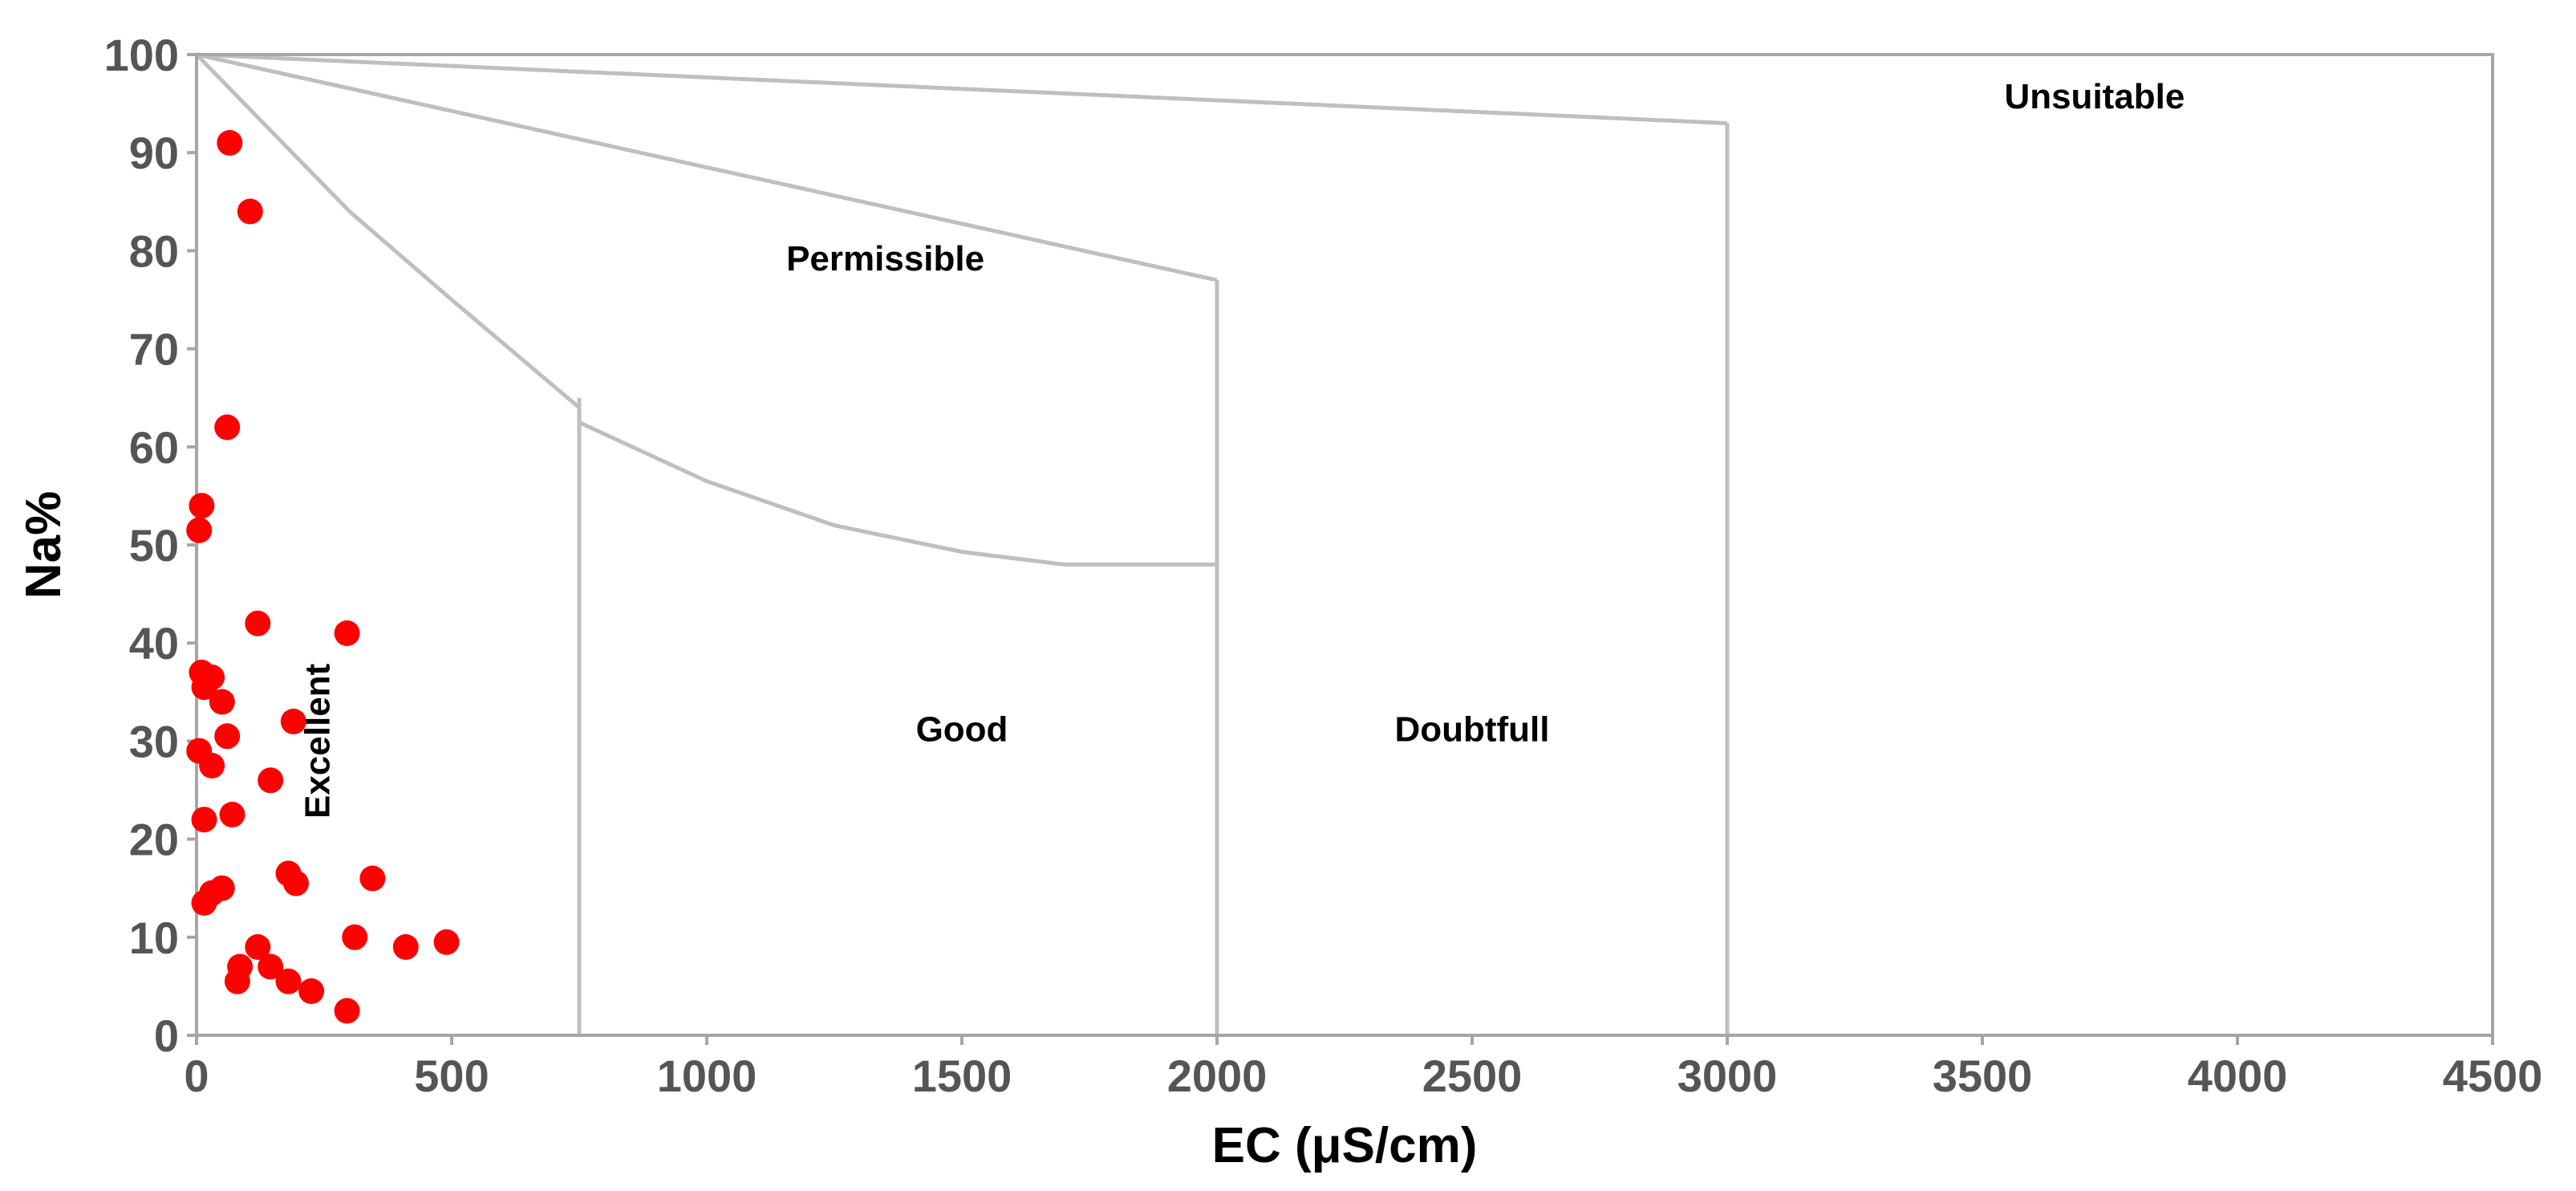 Image resolution: width=2576 pixels, height=1191 pixels. I want to click on y-tick-label: 30, so click(154, 741).